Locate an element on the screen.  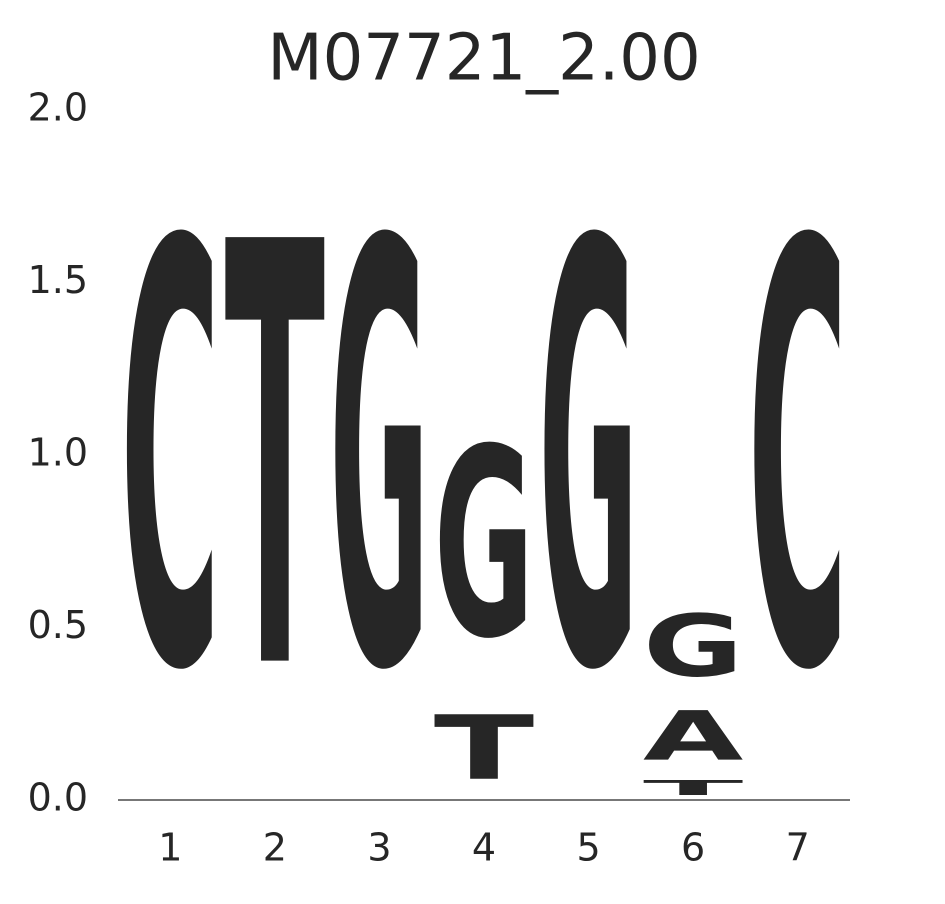
y-tick-label: 2.0 is located at coordinates (58, 108).